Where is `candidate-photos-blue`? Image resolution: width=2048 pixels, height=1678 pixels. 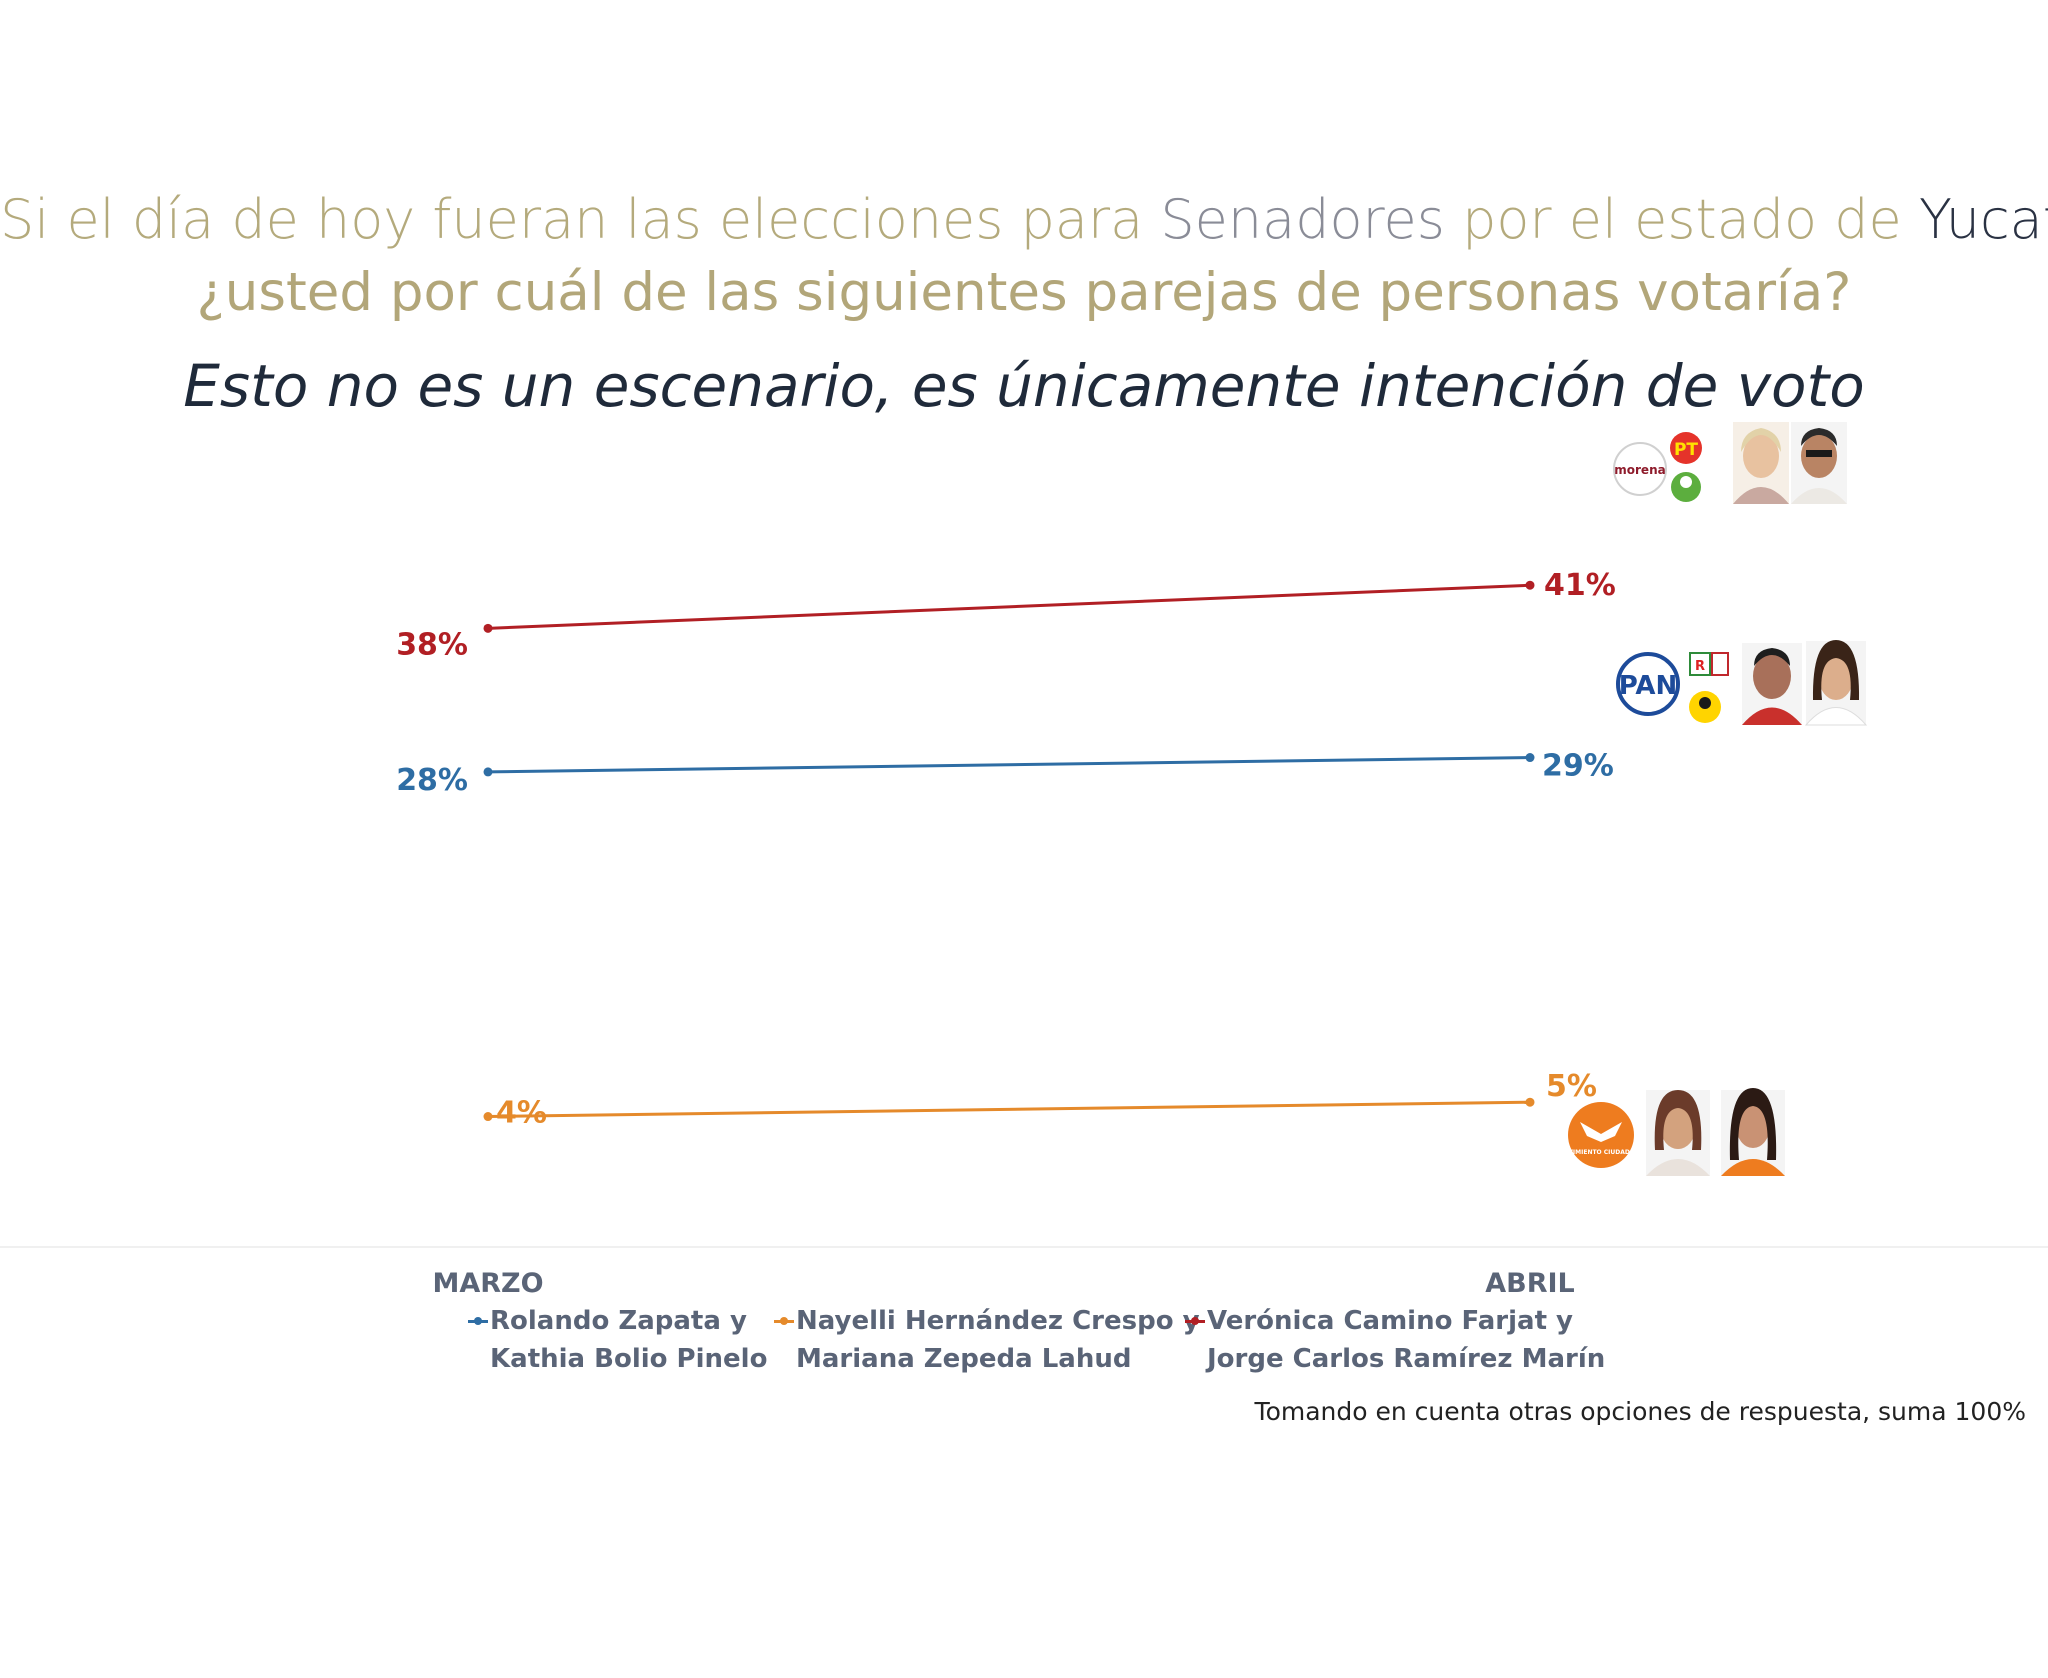 candidate-photos-blue is located at coordinates (1805, 683).